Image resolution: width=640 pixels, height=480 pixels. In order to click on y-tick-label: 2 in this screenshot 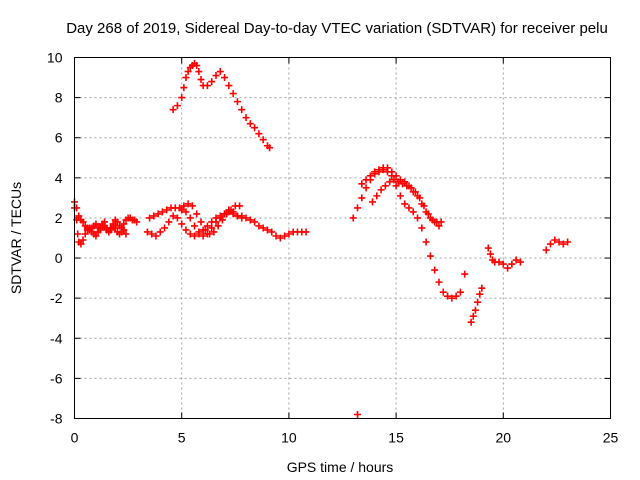, I will do `click(59, 218)`.